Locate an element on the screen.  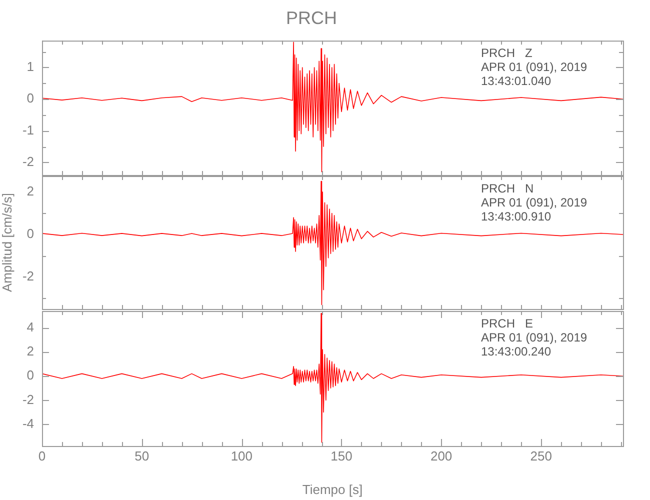
x-tick-label: 200 is located at coordinates (441, 456).